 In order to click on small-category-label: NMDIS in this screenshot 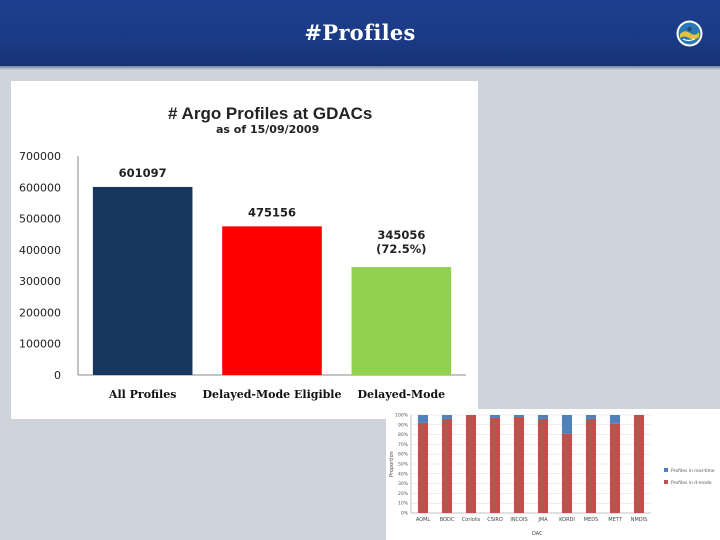, I will do `click(639, 520)`.